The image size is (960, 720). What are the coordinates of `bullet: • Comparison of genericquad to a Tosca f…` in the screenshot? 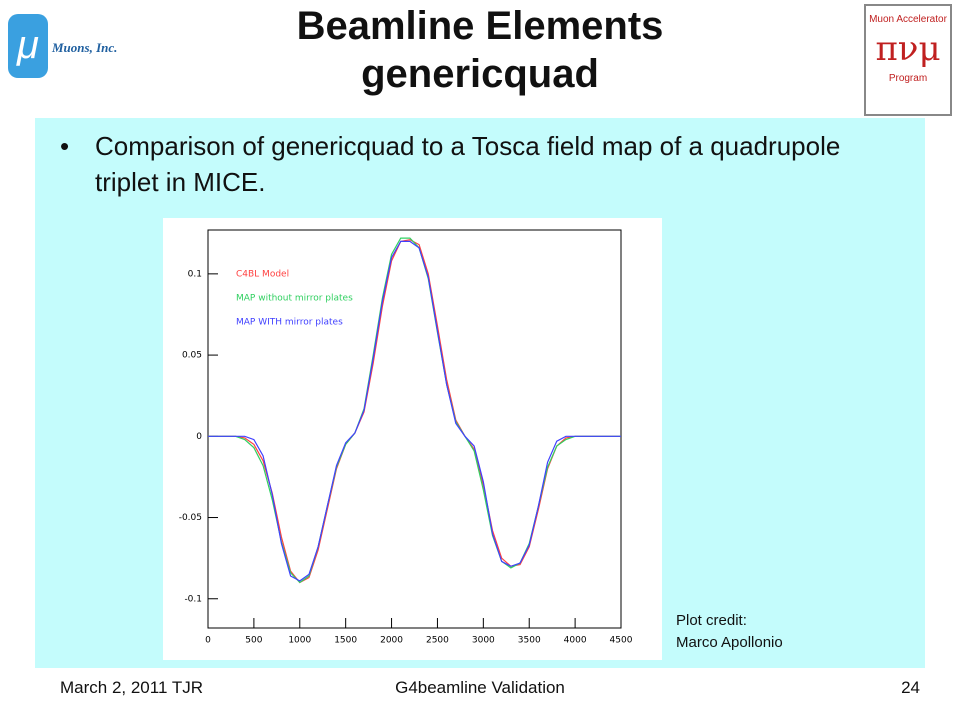 It's located at (470, 164).